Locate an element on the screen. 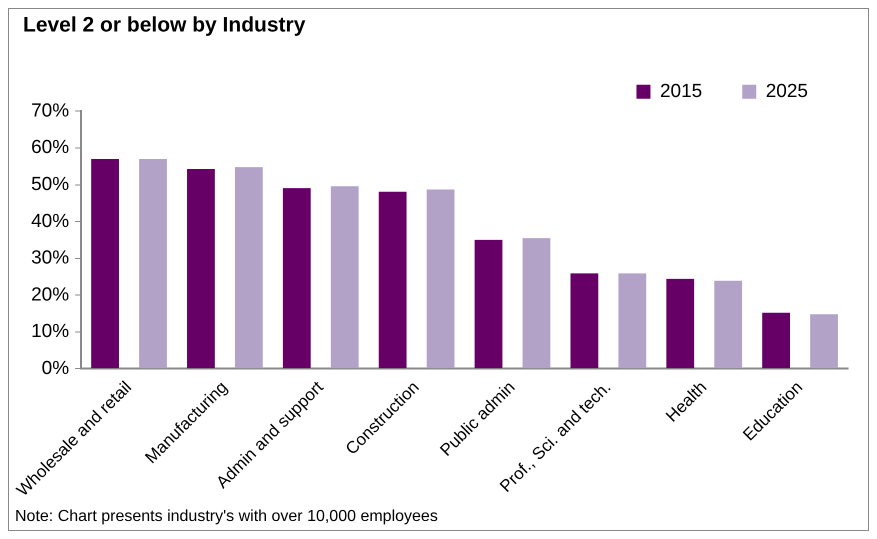 The height and width of the screenshot is (539, 877). y-tick-label: 60% is located at coordinates (50, 147).